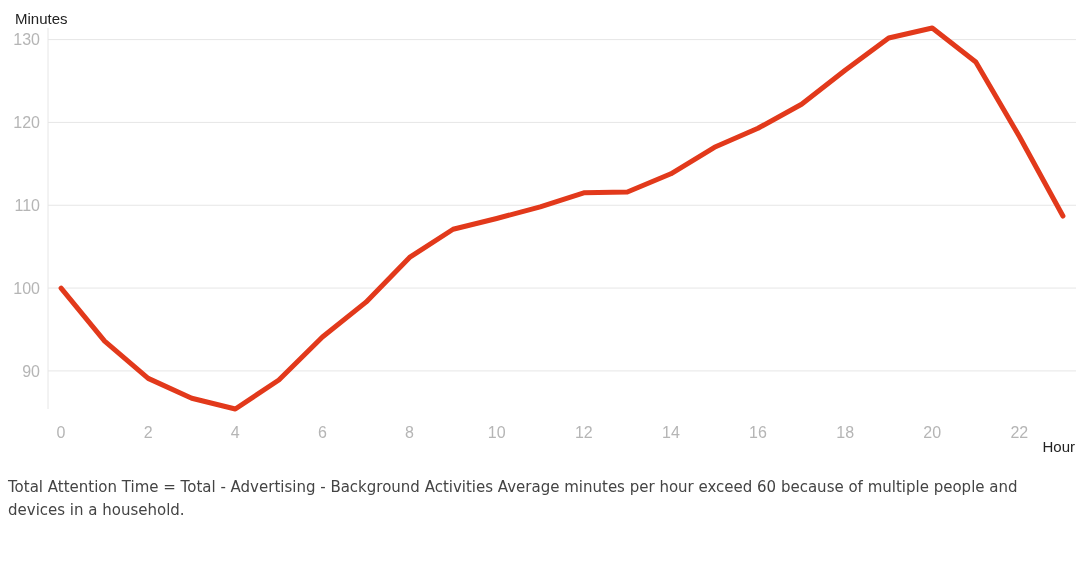  Describe the element at coordinates (27, 288) in the screenshot. I see `y-tick-label: 100` at that location.